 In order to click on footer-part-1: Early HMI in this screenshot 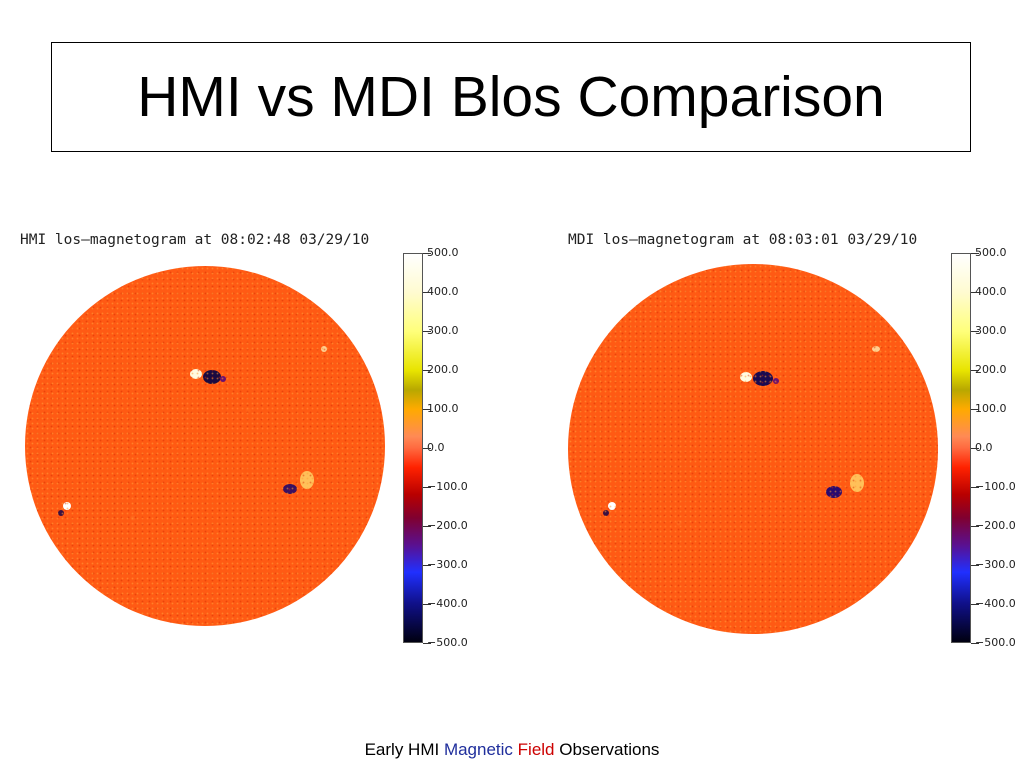, I will do `click(404, 749)`.